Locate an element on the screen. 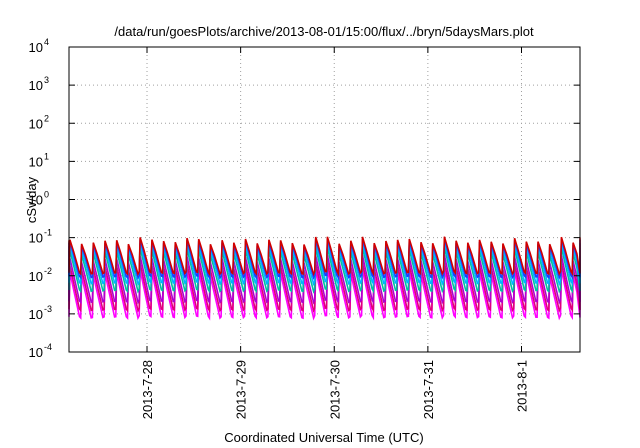  x-tick-label: 2013-7-28 is located at coordinates (147, 389).